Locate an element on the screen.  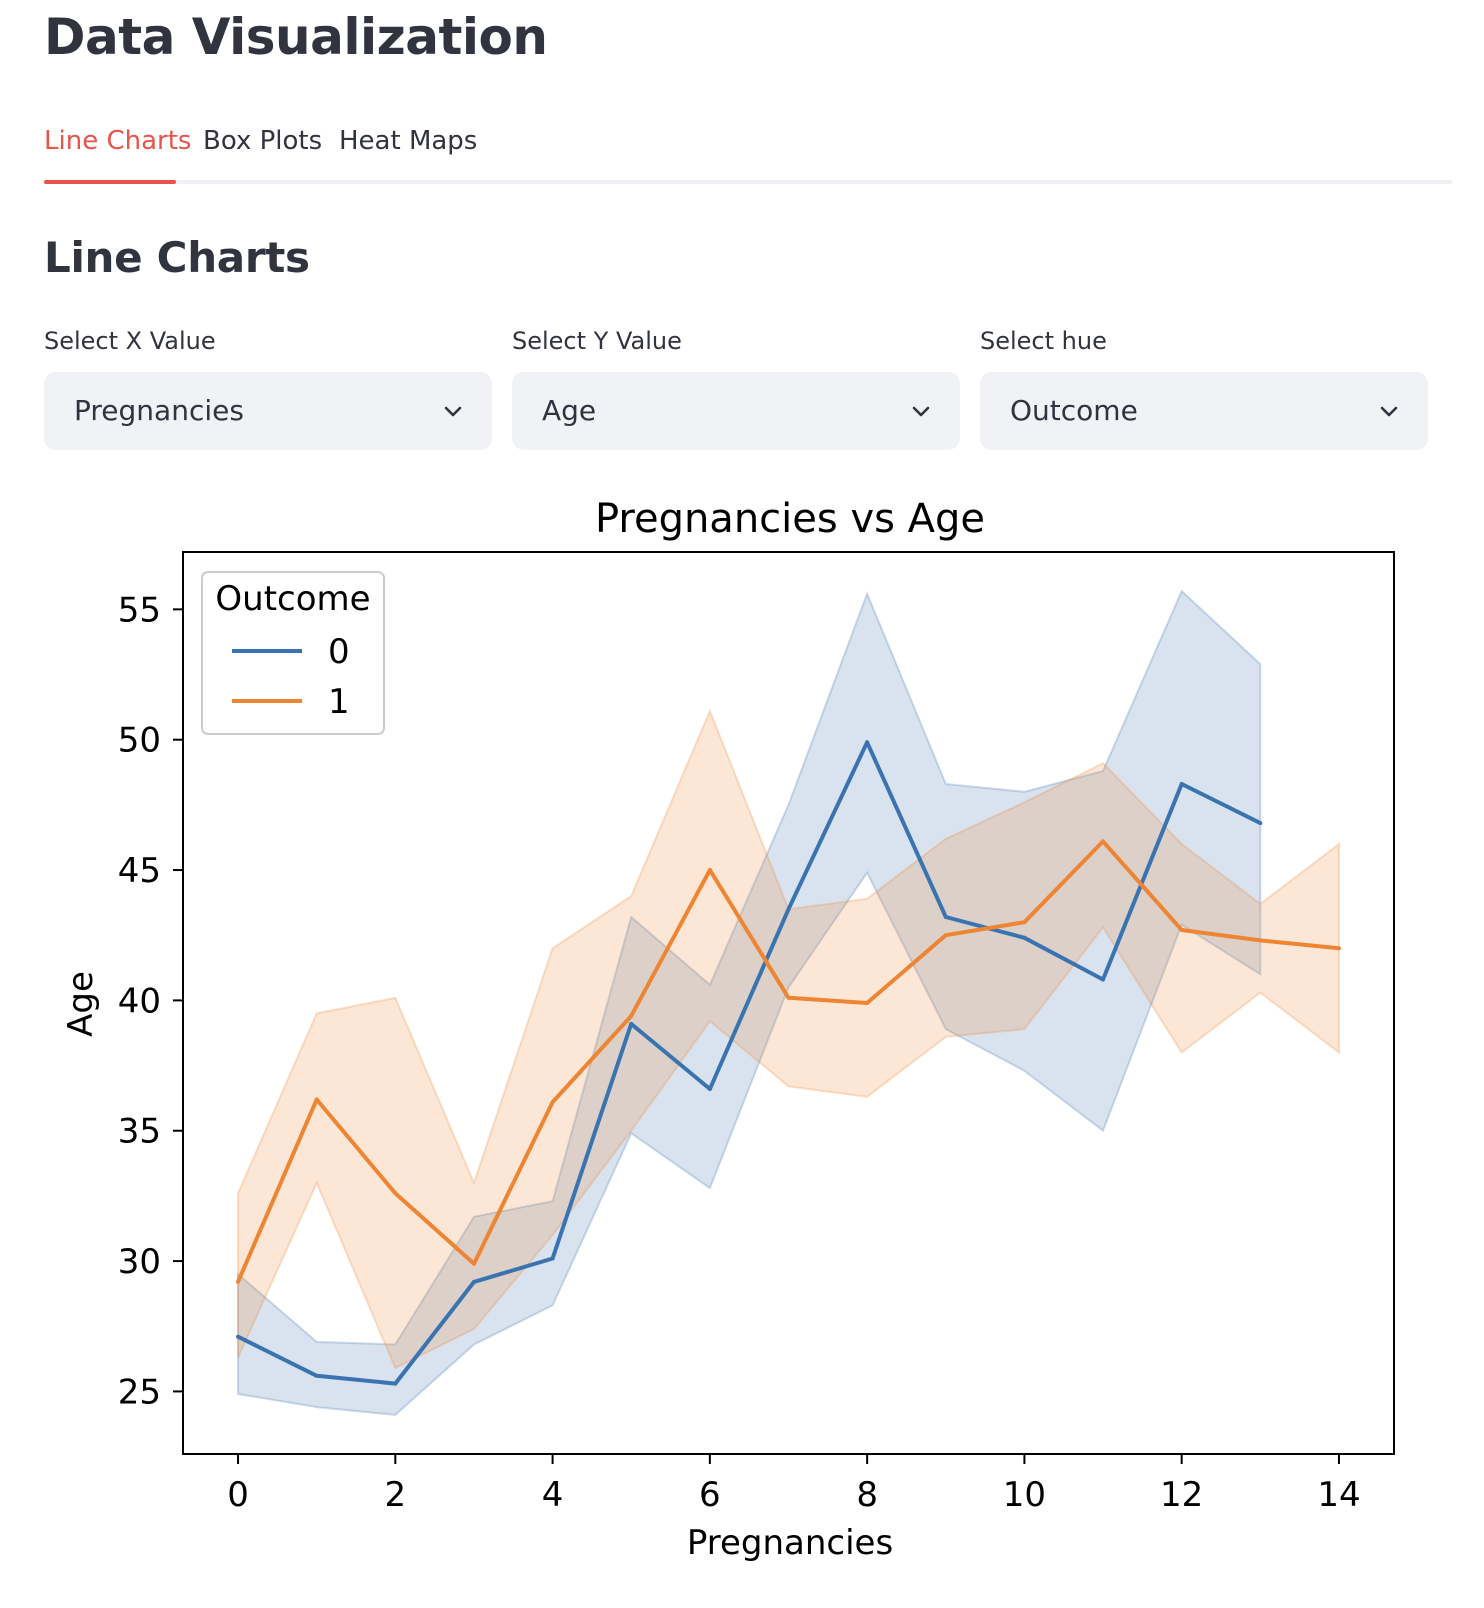
active-tab-indicator is located at coordinates (110, 182).